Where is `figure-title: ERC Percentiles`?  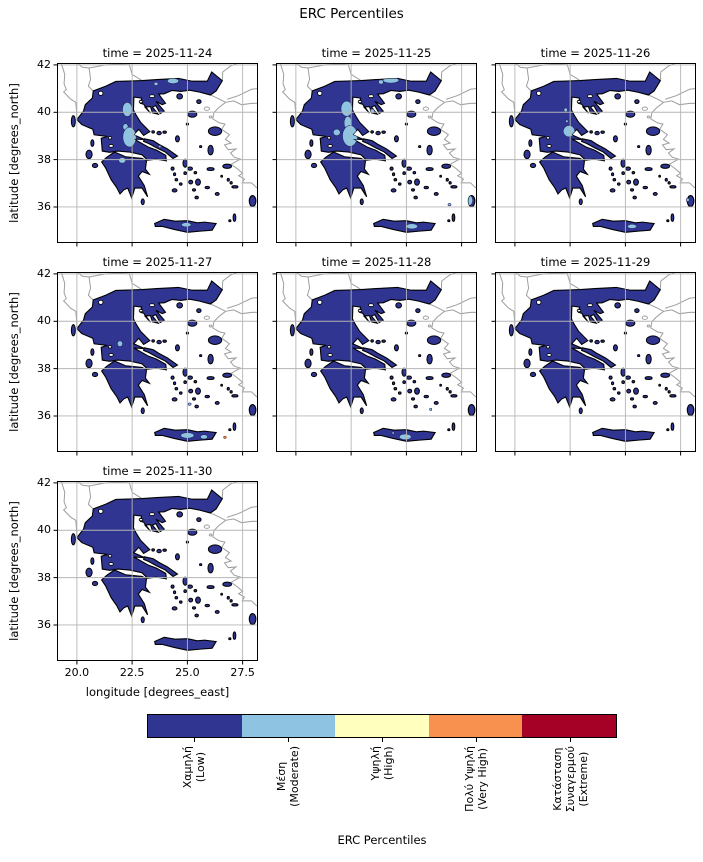 figure-title: ERC Percentiles is located at coordinates (351, 14).